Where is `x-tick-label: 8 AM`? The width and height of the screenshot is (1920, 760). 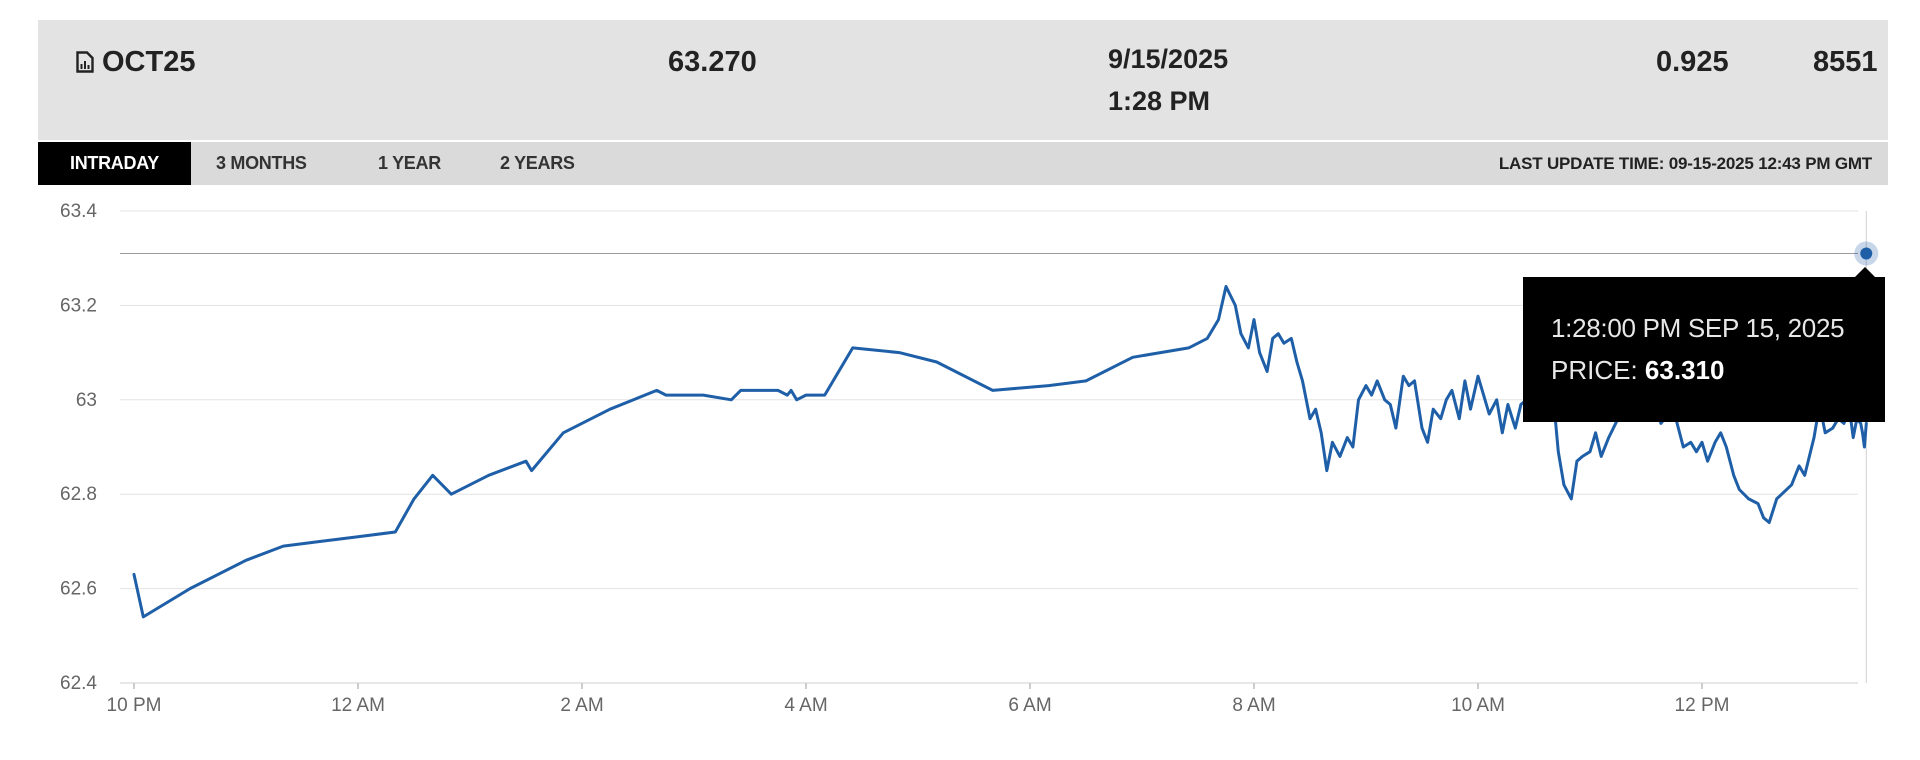
x-tick-label: 8 AM is located at coordinates (1253, 705).